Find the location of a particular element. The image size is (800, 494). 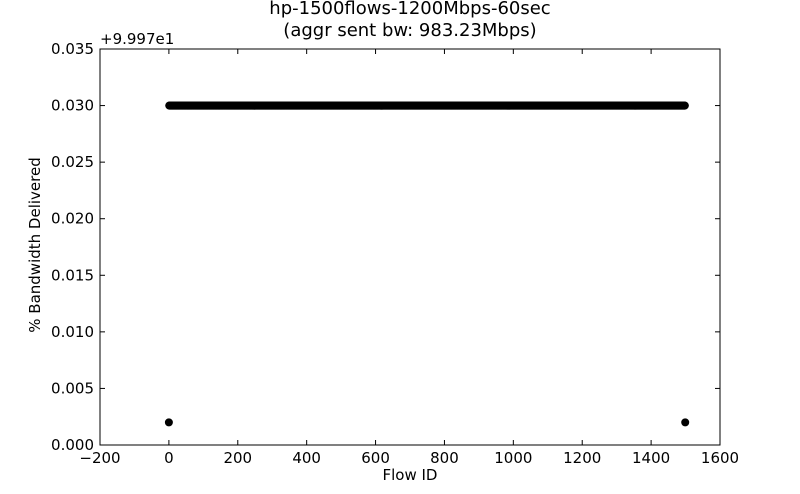

y-tick-label: 0.010 is located at coordinates (72, 332).